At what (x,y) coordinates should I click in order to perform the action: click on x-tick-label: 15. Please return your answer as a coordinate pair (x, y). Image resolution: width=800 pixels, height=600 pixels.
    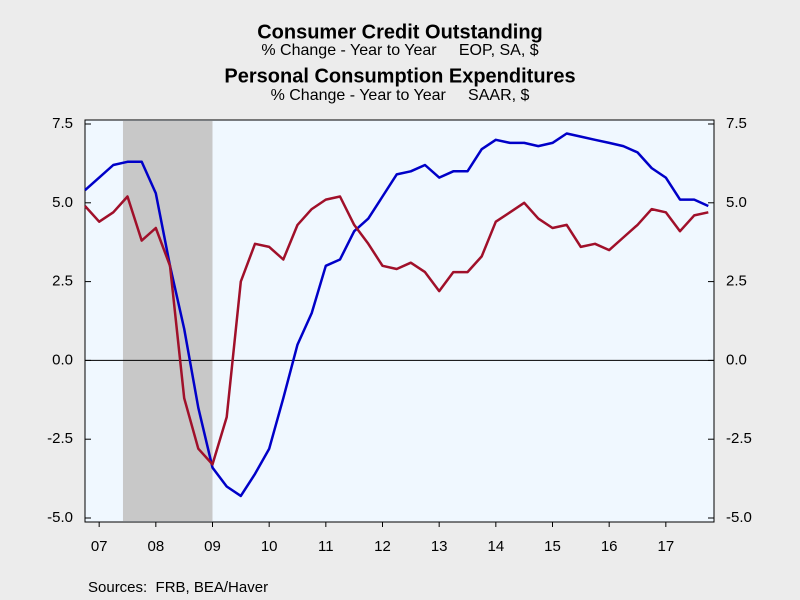
    Looking at the image, I should click on (552, 546).